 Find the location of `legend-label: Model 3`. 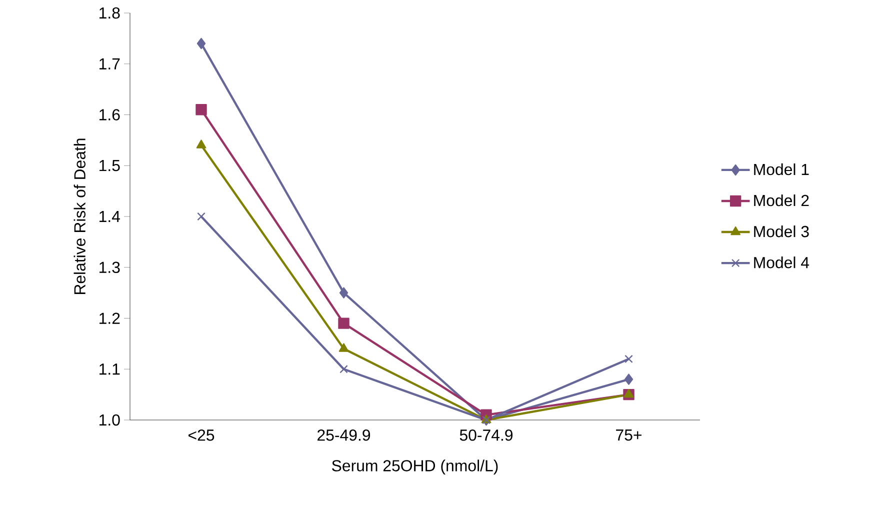

legend-label: Model 3 is located at coordinates (781, 231).